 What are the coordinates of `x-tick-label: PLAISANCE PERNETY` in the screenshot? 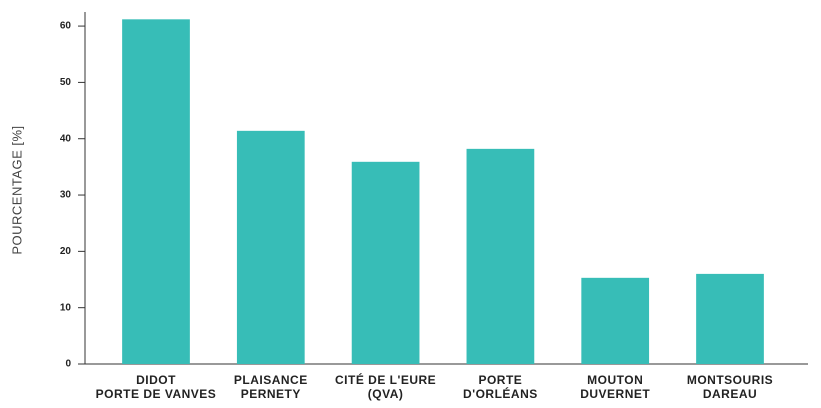 It's located at (271, 387).